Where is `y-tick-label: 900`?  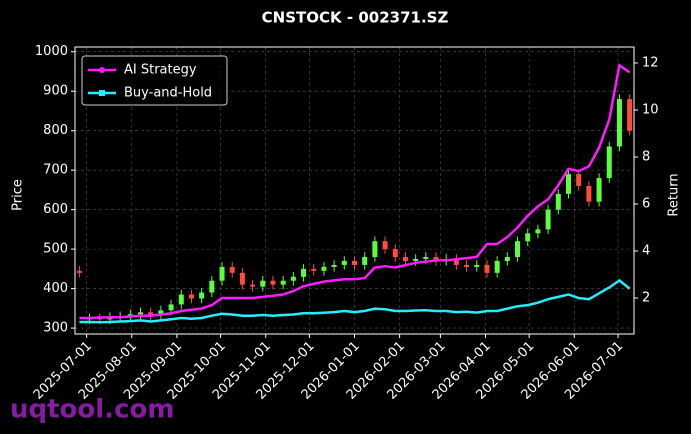 y-tick-label: 900 is located at coordinates (55, 91).